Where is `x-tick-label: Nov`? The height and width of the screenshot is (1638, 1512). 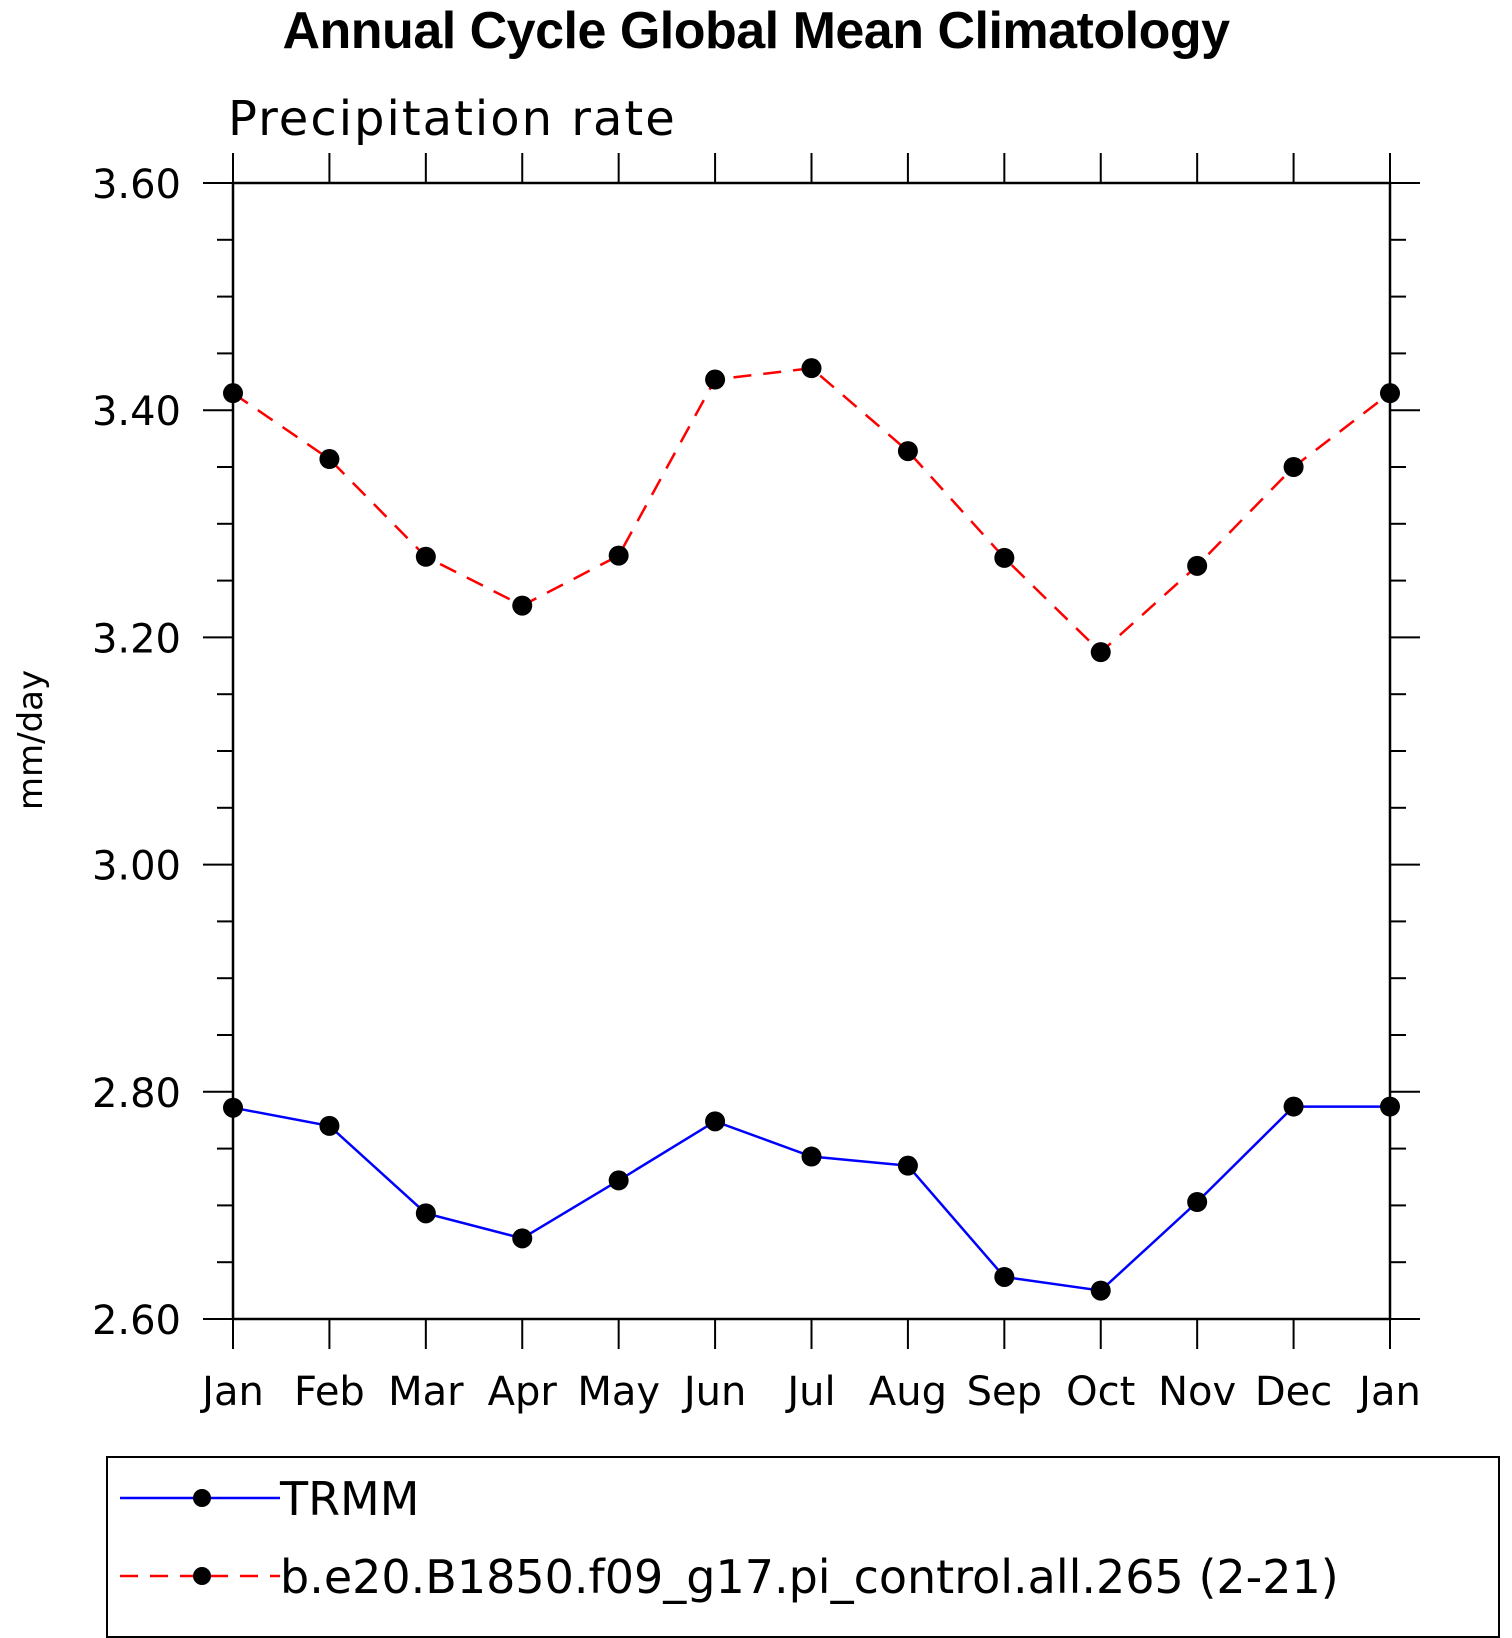 x-tick-label: Nov is located at coordinates (1197, 1392).